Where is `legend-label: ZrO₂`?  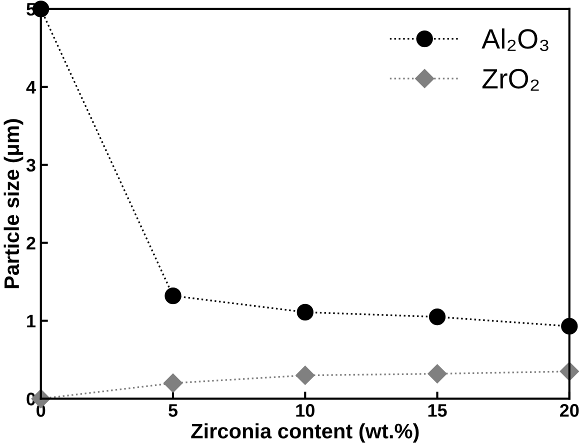 legend-label: ZrO₂ is located at coordinates (510, 79).